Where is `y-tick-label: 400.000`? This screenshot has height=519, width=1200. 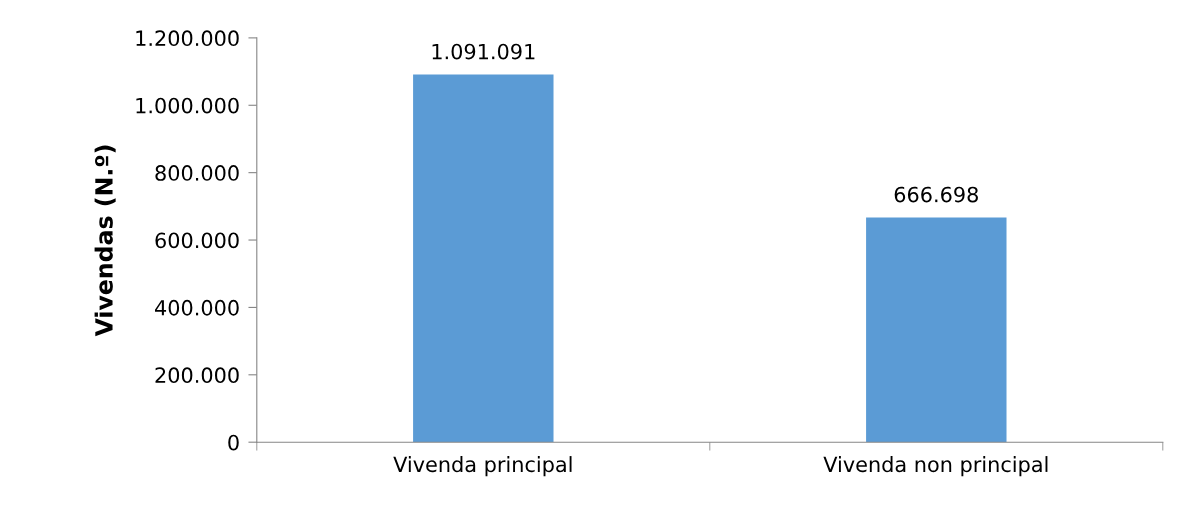 y-tick-label: 400.000 is located at coordinates (197, 307).